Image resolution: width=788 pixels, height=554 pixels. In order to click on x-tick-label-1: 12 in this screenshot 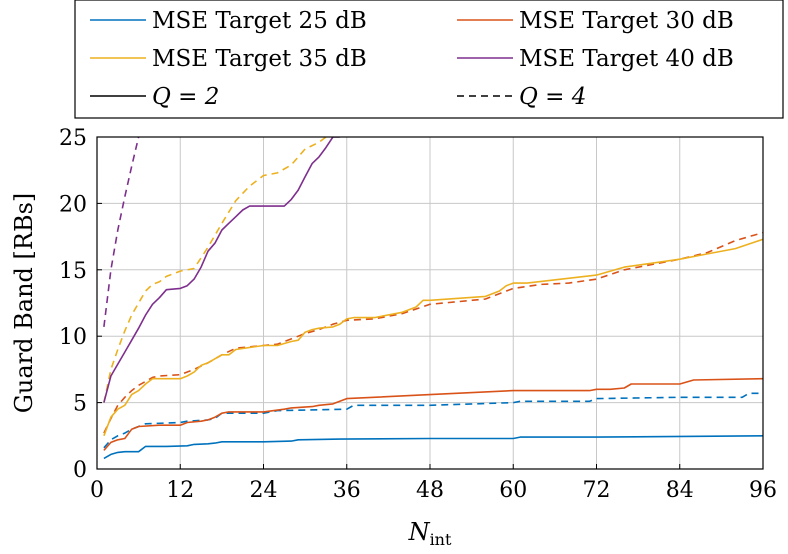, I will do `click(180, 490)`.